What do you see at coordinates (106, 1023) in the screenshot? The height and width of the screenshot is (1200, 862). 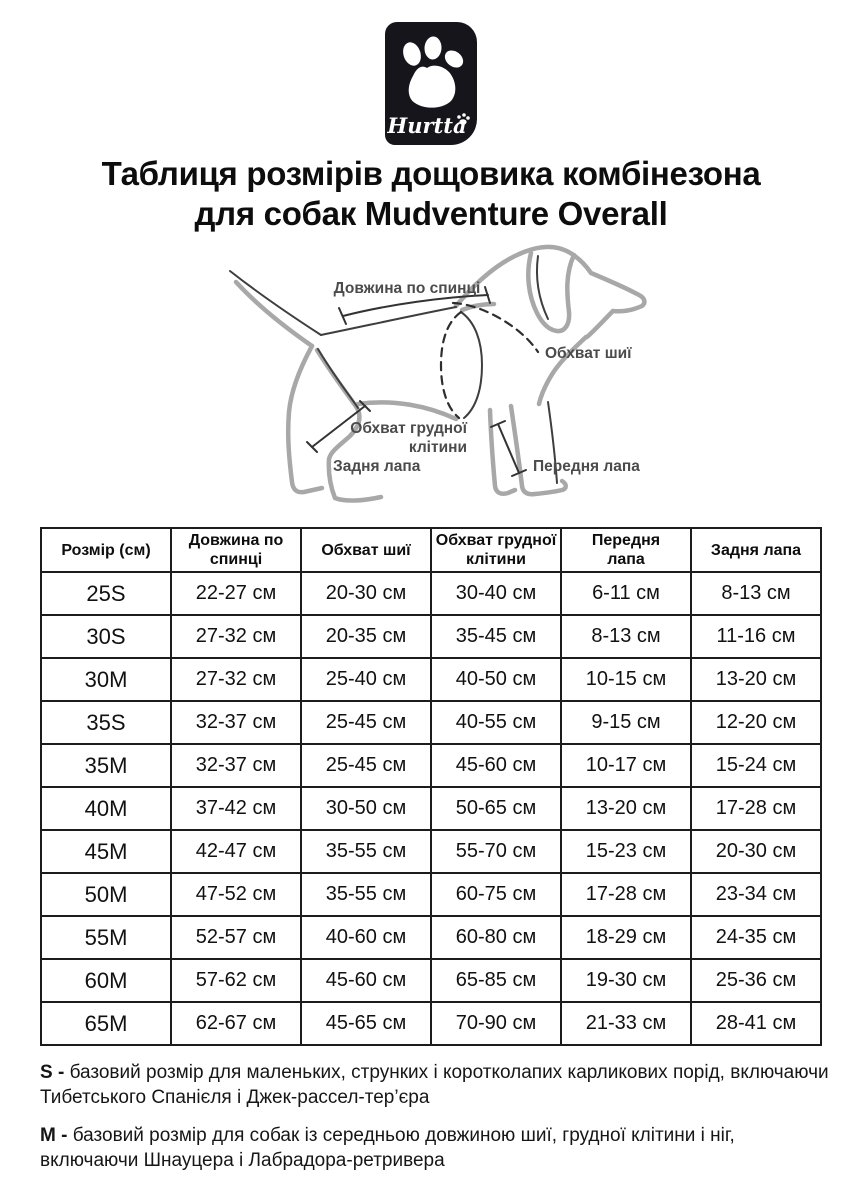 I see `size-cell: 65M` at bounding box center [106, 1023].